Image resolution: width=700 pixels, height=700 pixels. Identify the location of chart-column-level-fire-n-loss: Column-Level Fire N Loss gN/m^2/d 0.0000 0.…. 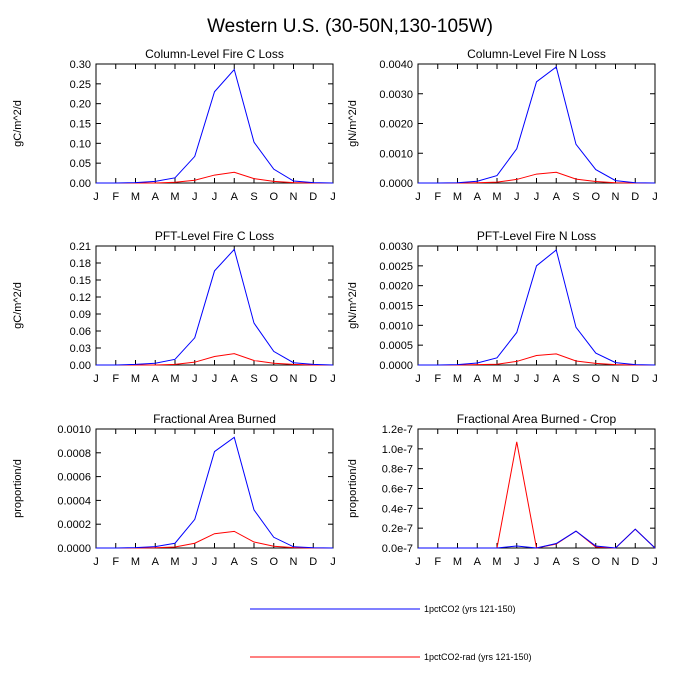
(502, 125).